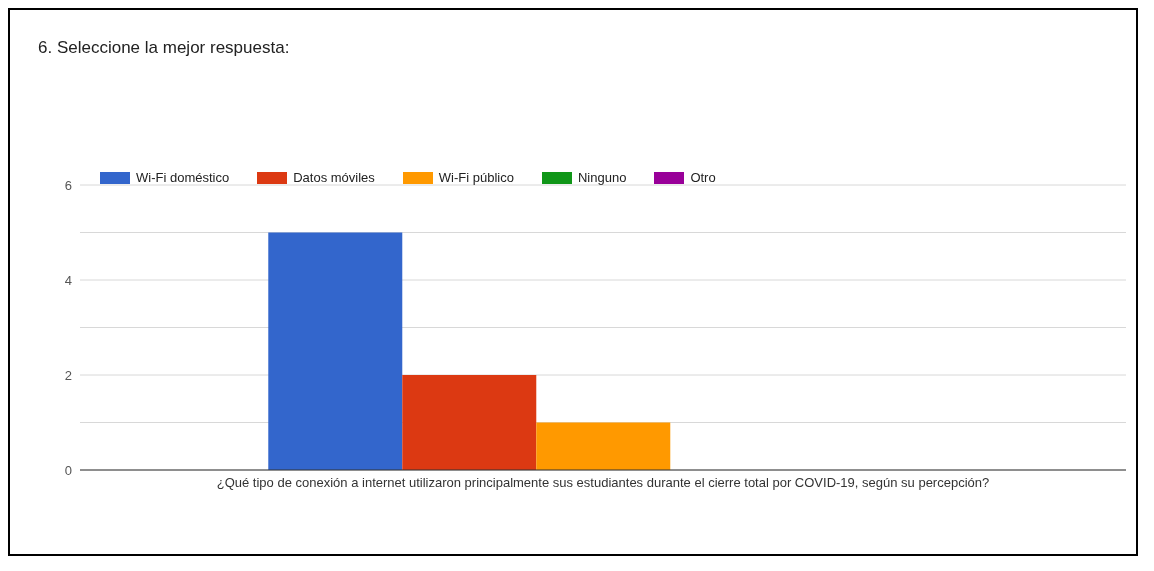 This screenshot has height=571, width=1154. What do you see at coordinates (68, 185) in the screenshot?
I see `y-tick-label: 6` at bounding box center [68, 185].